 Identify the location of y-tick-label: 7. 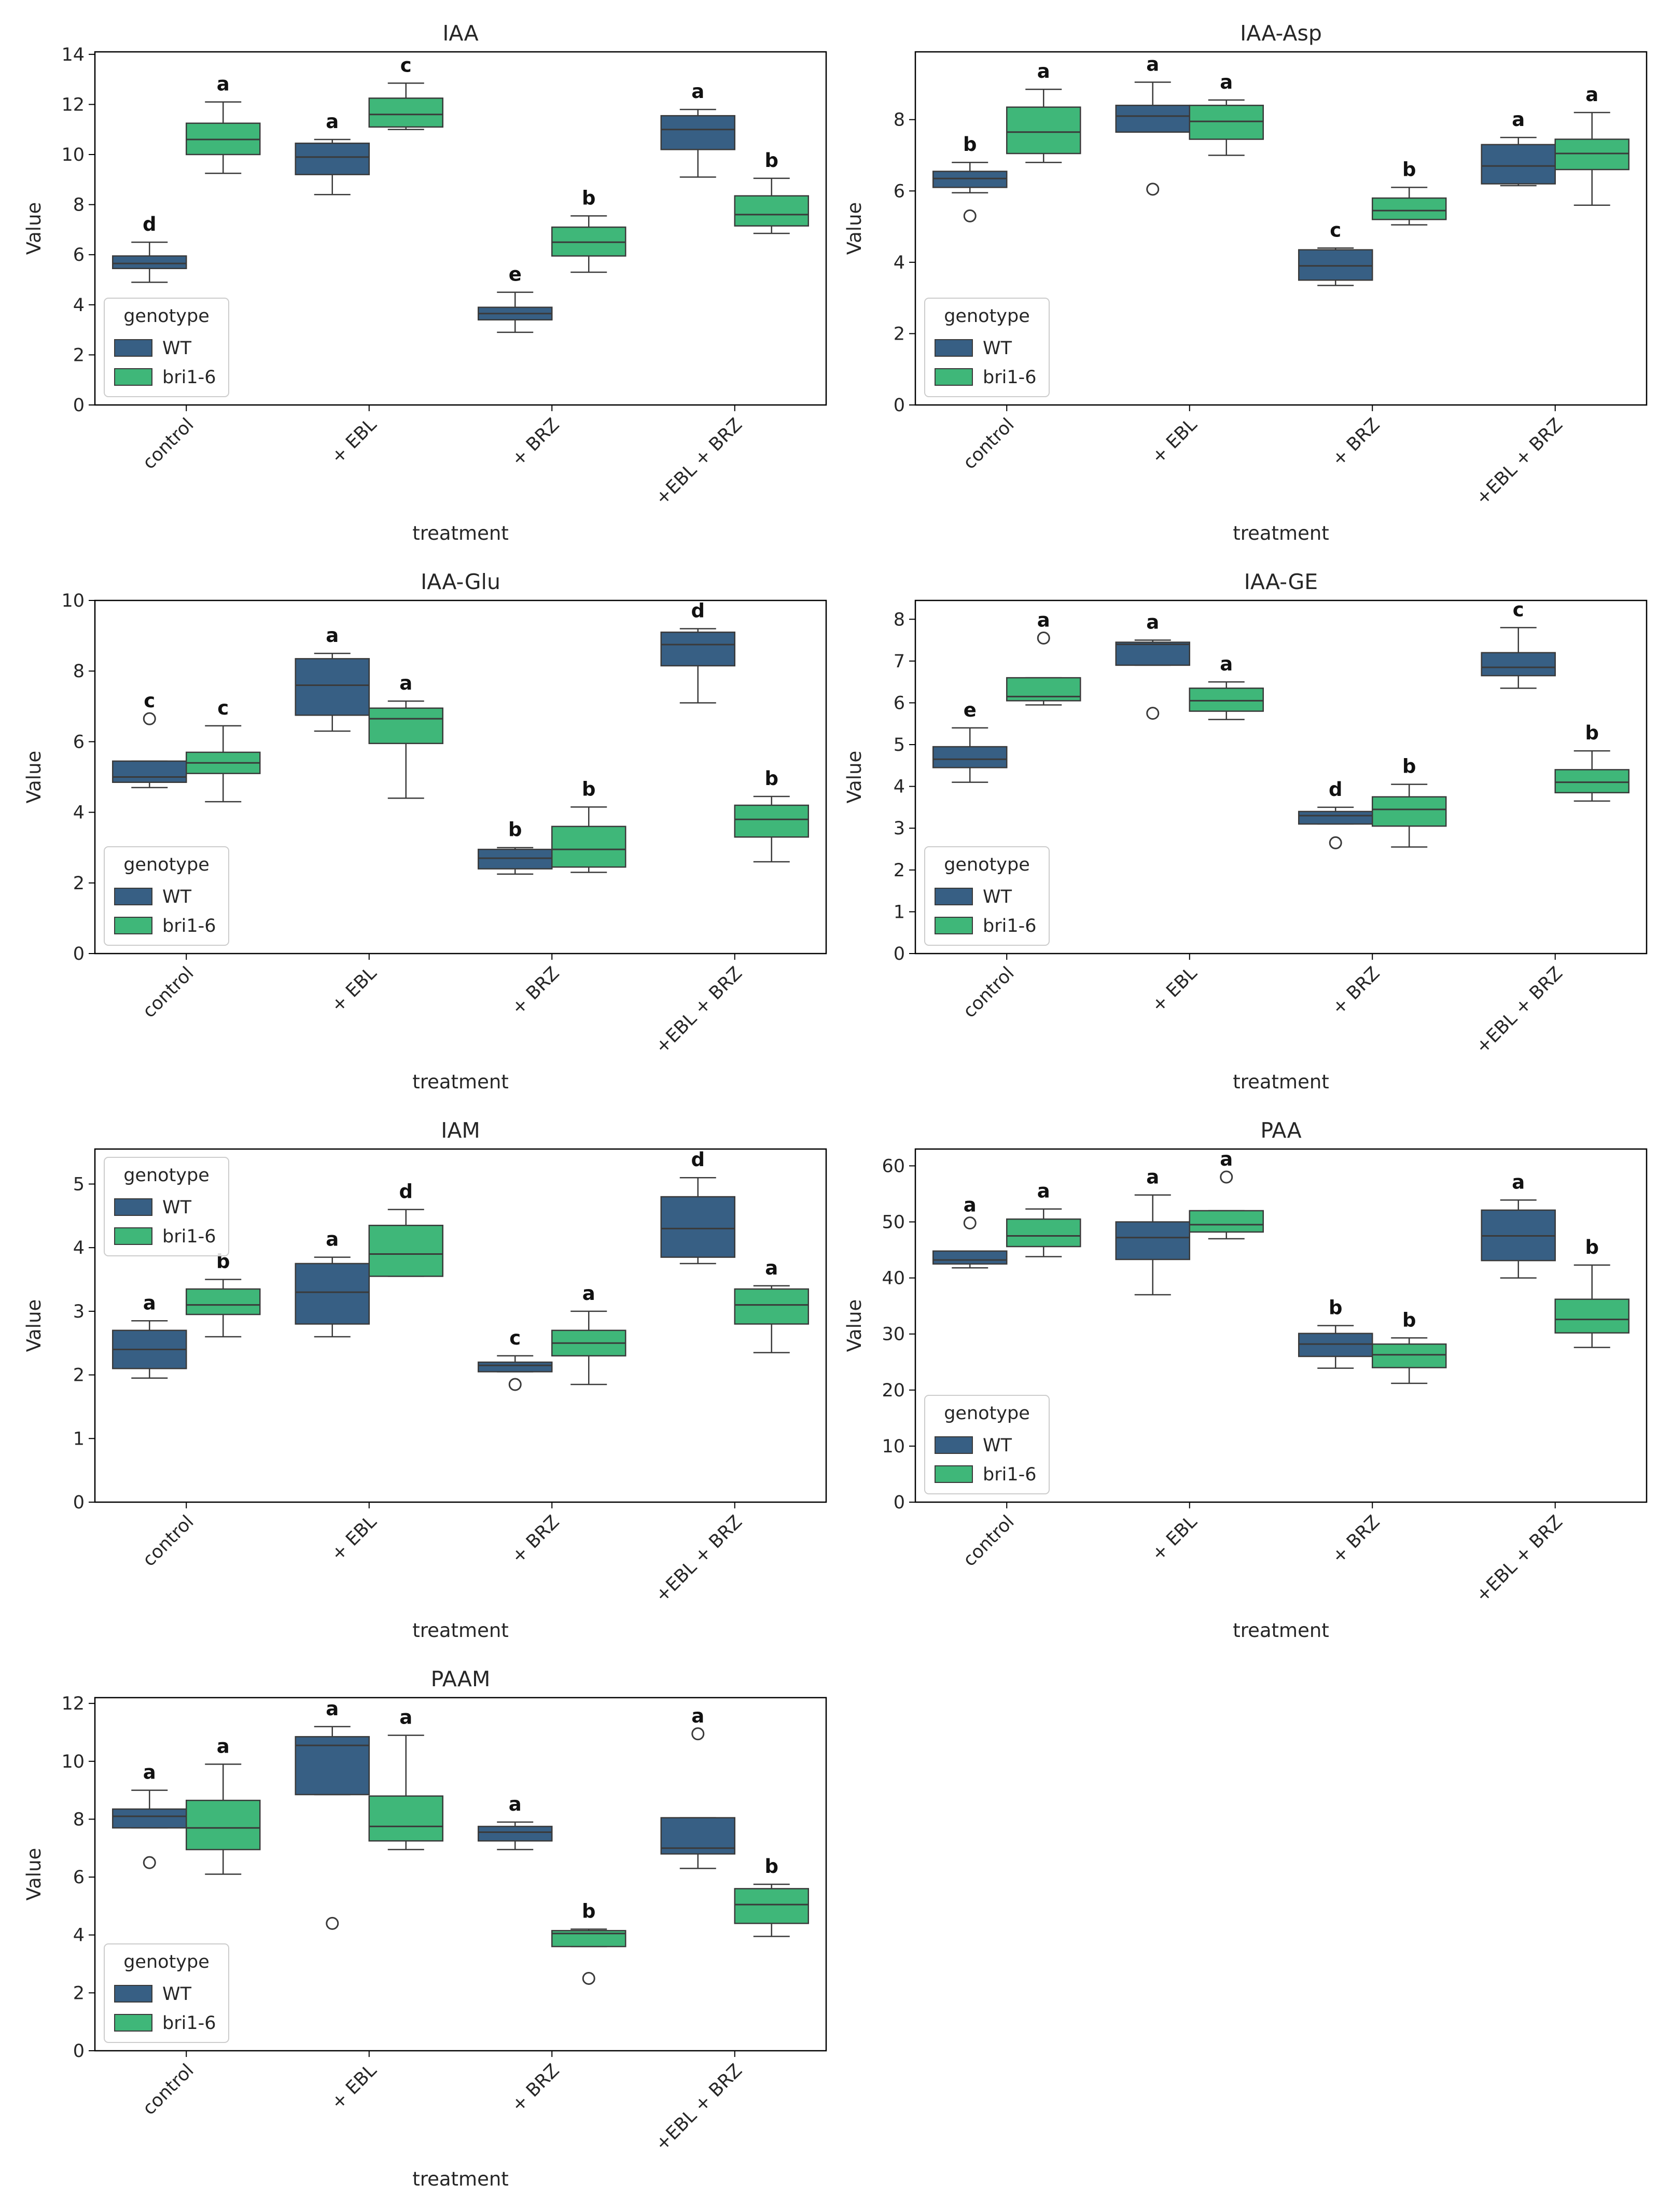
(899, 661).